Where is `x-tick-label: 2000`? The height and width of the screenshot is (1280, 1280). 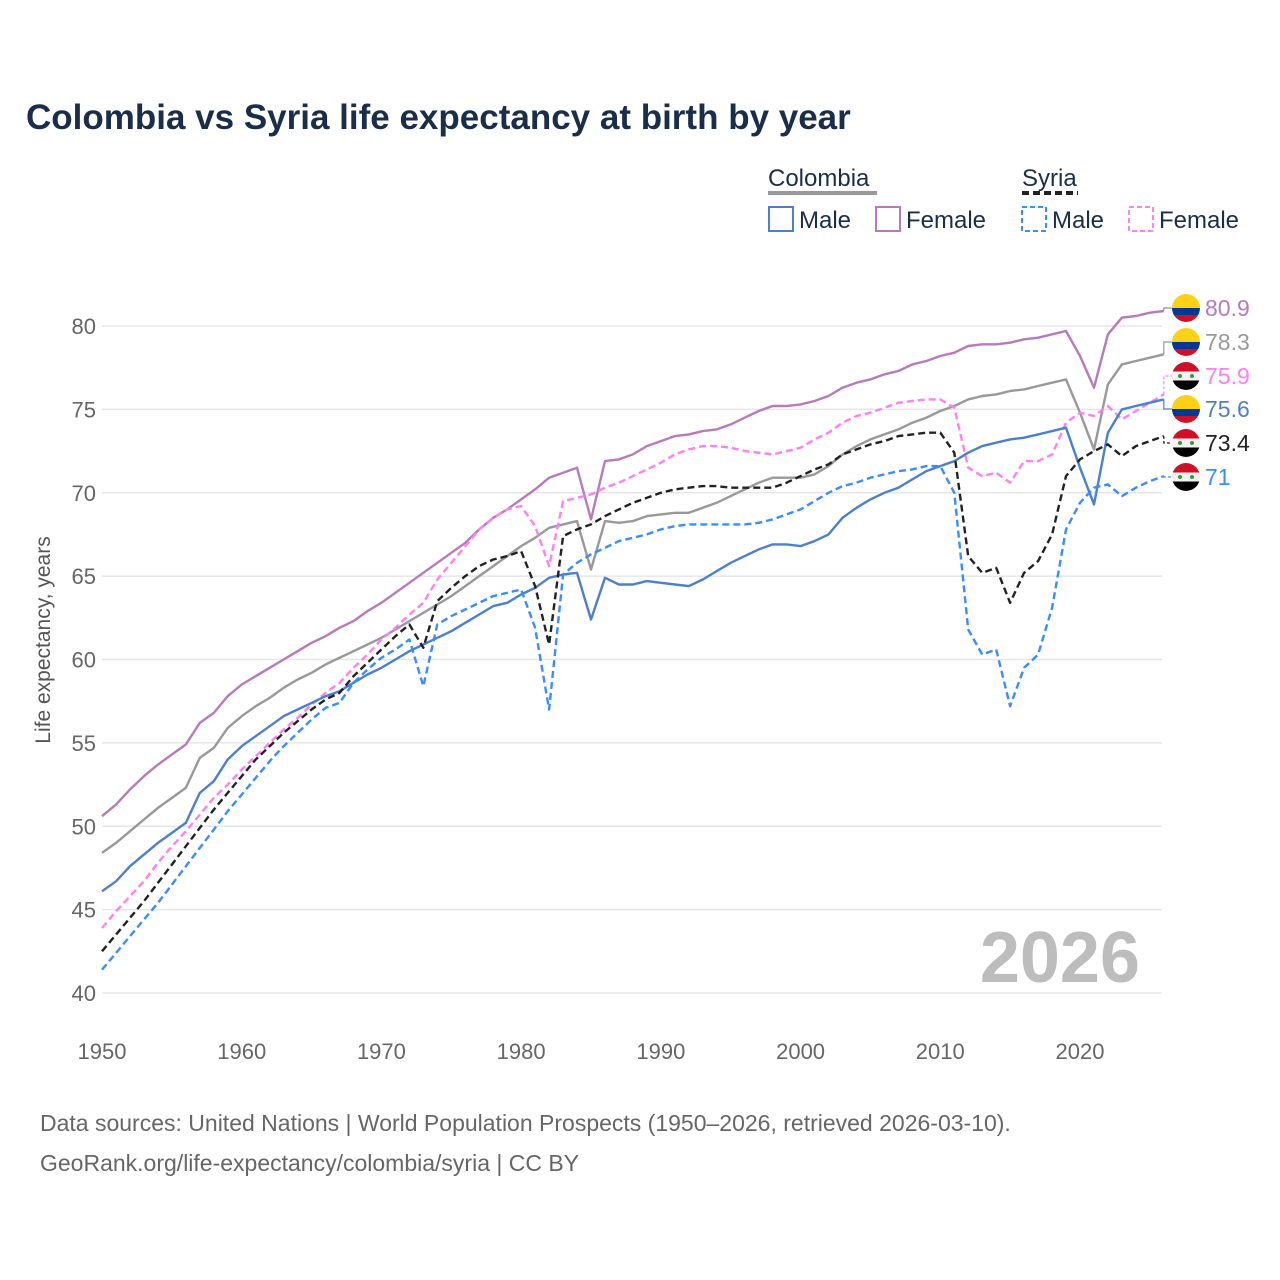
x-tick-label: 2000 is located at coordinates (800, 1051).